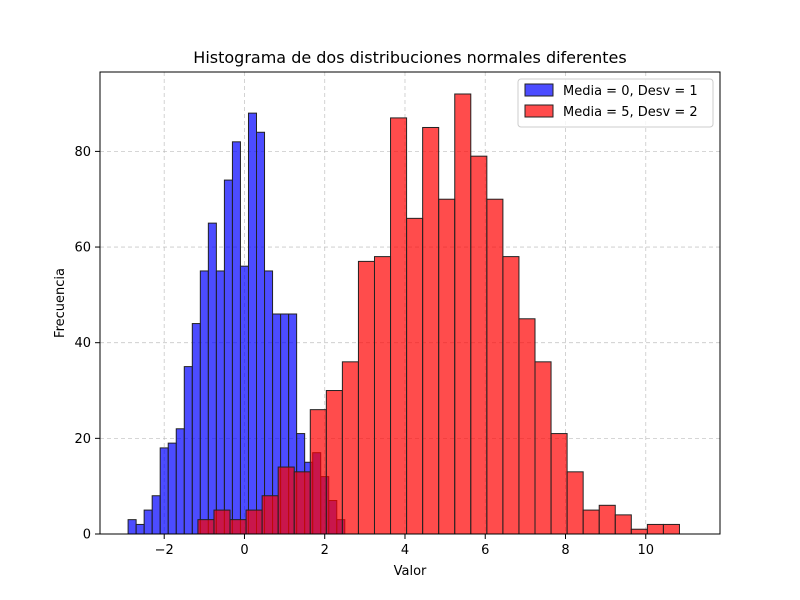  Describe the element at coordinates (405, 550) in the screenshot. I see `x-tick-label: 4` at that location.